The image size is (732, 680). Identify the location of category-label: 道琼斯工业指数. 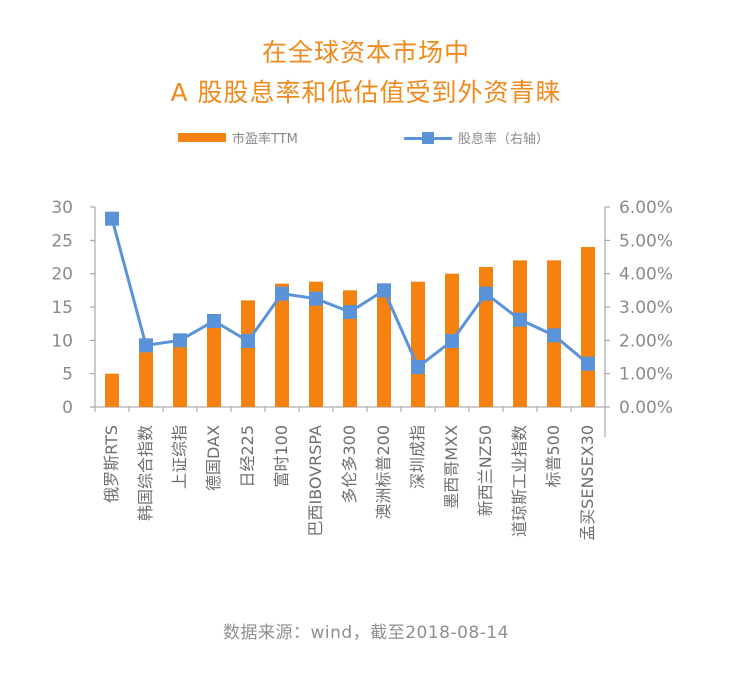
(519, 481).